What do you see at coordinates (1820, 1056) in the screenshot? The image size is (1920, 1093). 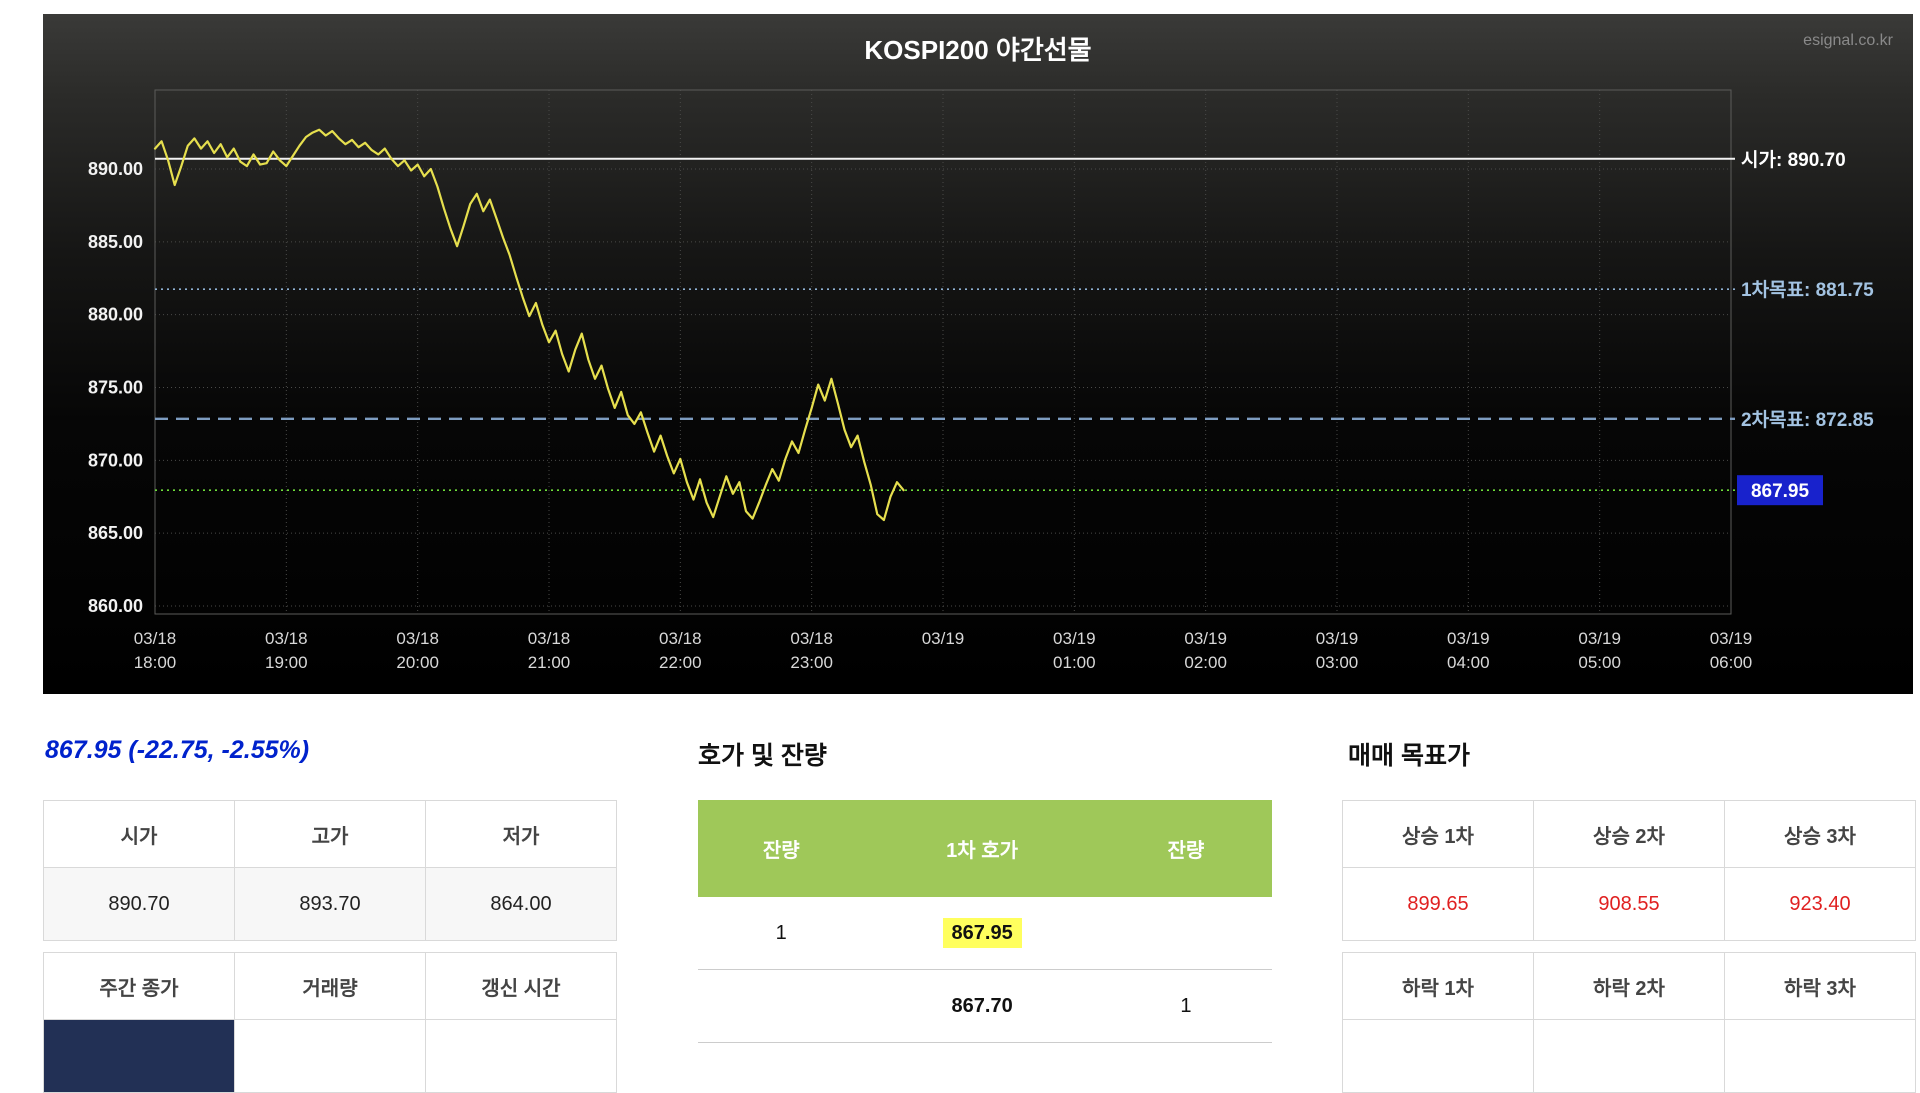 I see `down-target-3-value` at bounding box center [1820, 1056].